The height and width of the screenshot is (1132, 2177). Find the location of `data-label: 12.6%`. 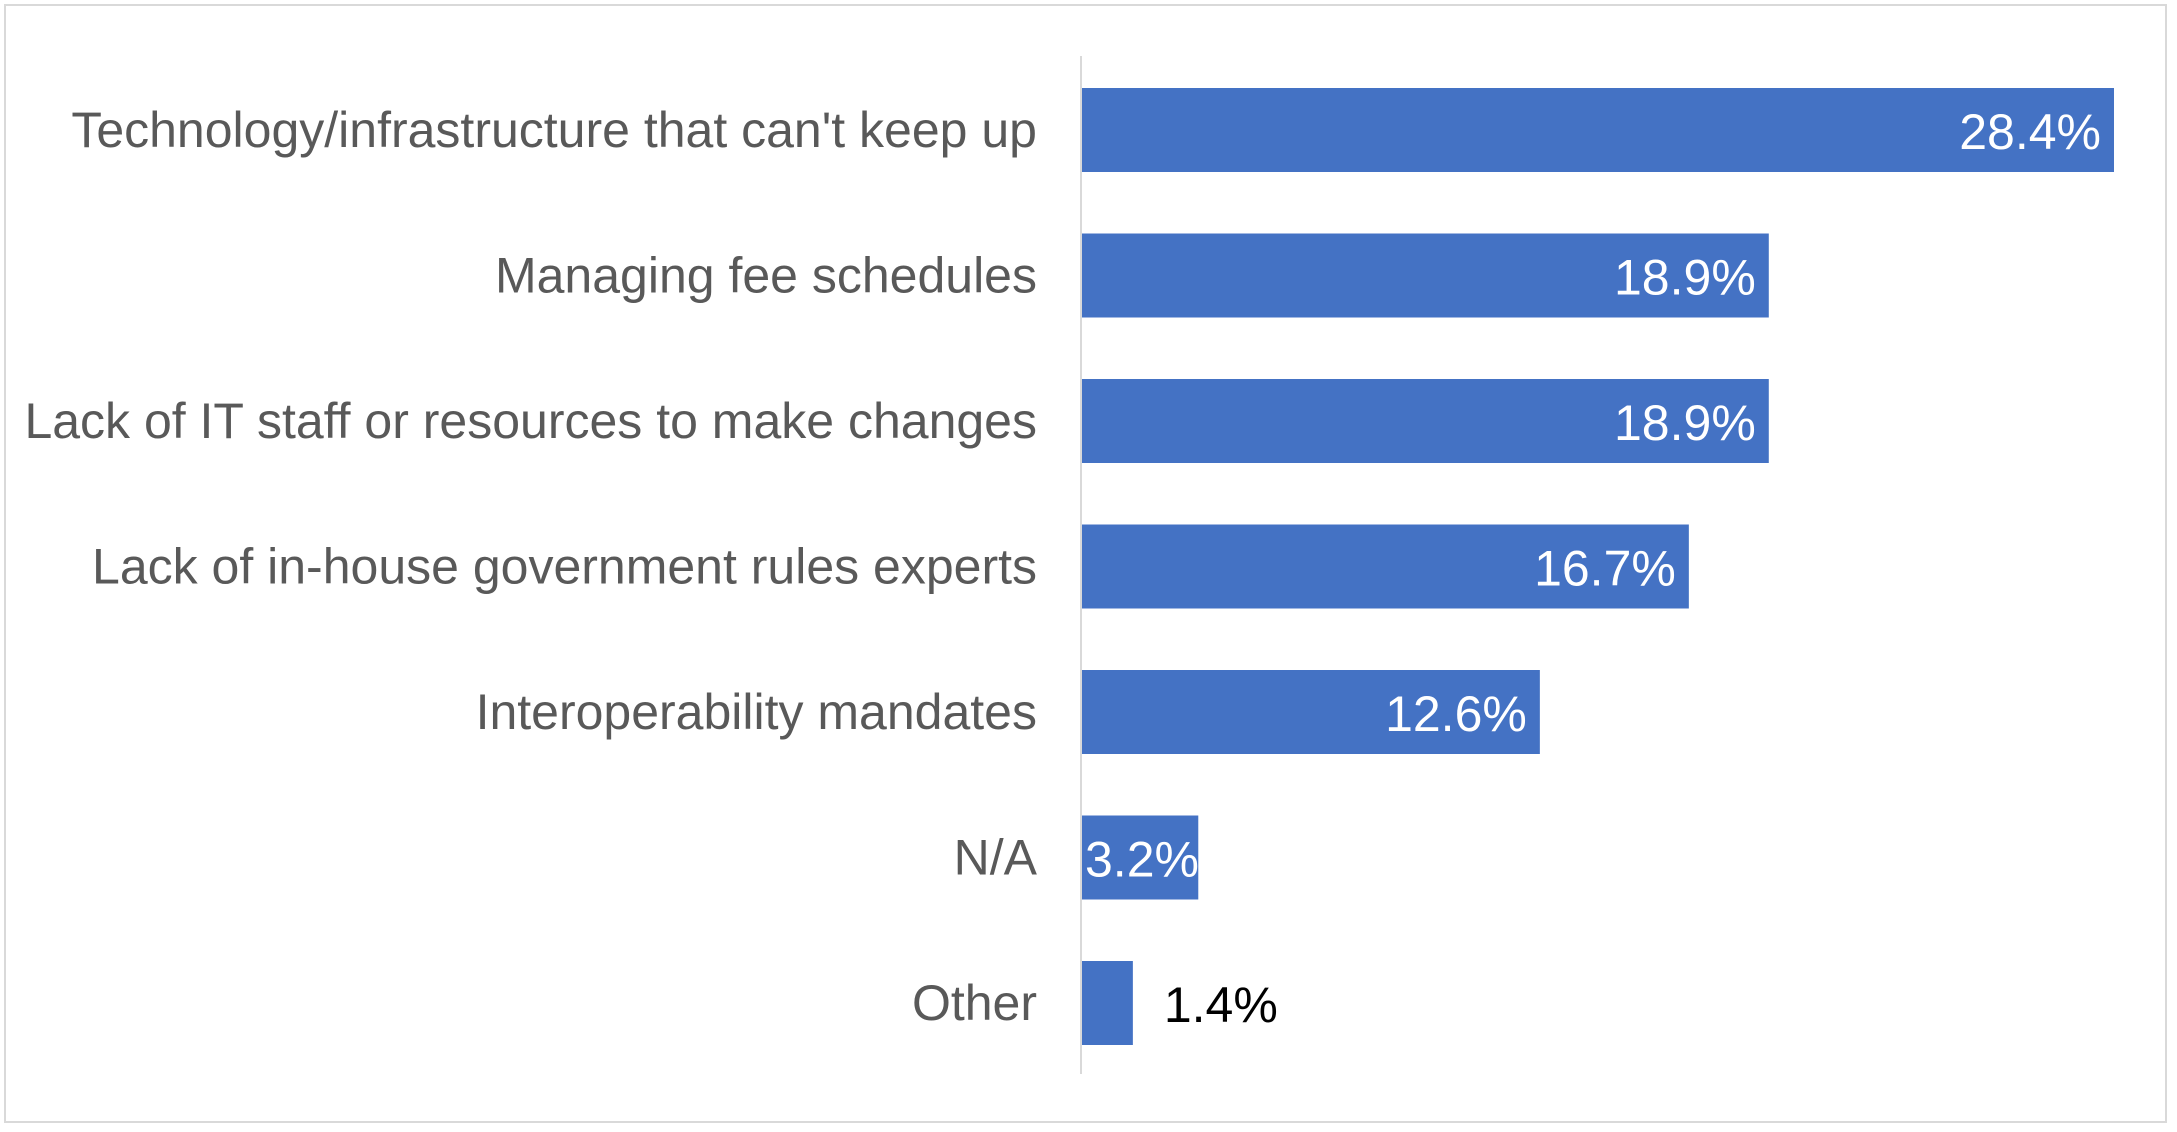

data-label: 12.6% is located at coordinates (1456, 714).